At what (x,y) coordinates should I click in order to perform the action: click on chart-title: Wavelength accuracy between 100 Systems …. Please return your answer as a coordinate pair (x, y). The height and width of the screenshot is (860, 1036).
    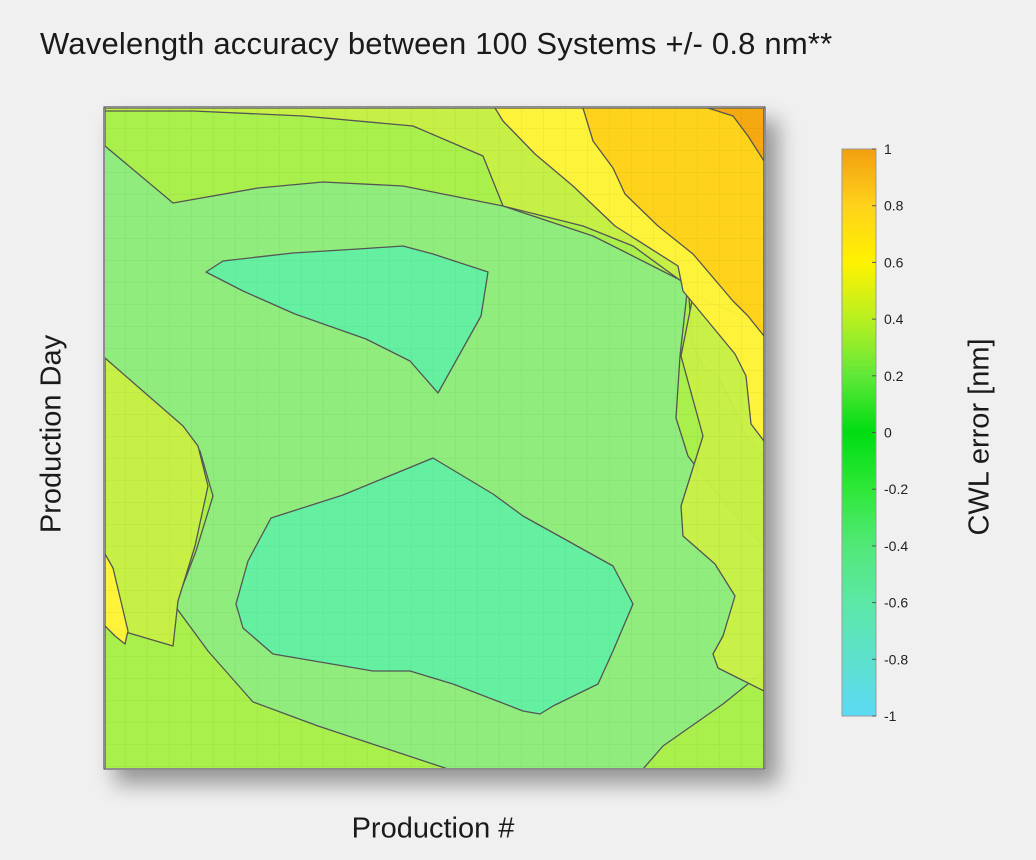
    Looking at the image, I should click on (436, 43).